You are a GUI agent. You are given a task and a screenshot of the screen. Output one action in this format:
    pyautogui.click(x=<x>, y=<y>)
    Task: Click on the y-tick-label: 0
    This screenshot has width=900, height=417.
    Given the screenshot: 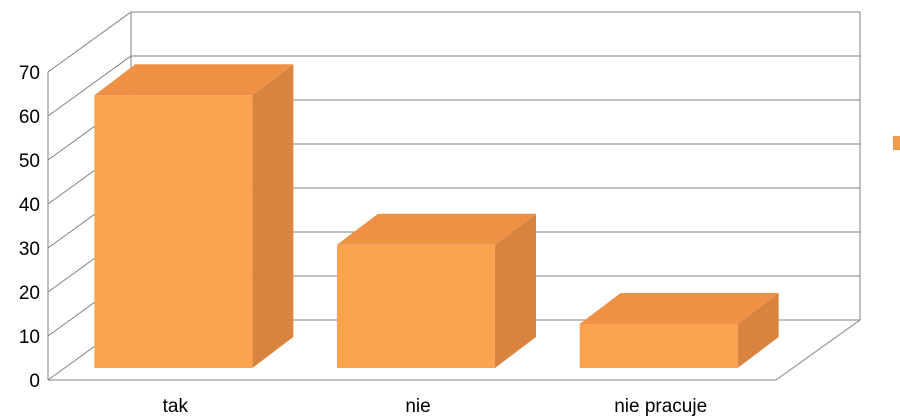 What is the action you would take?
    pyautogui.click(x=34, y=381)
    